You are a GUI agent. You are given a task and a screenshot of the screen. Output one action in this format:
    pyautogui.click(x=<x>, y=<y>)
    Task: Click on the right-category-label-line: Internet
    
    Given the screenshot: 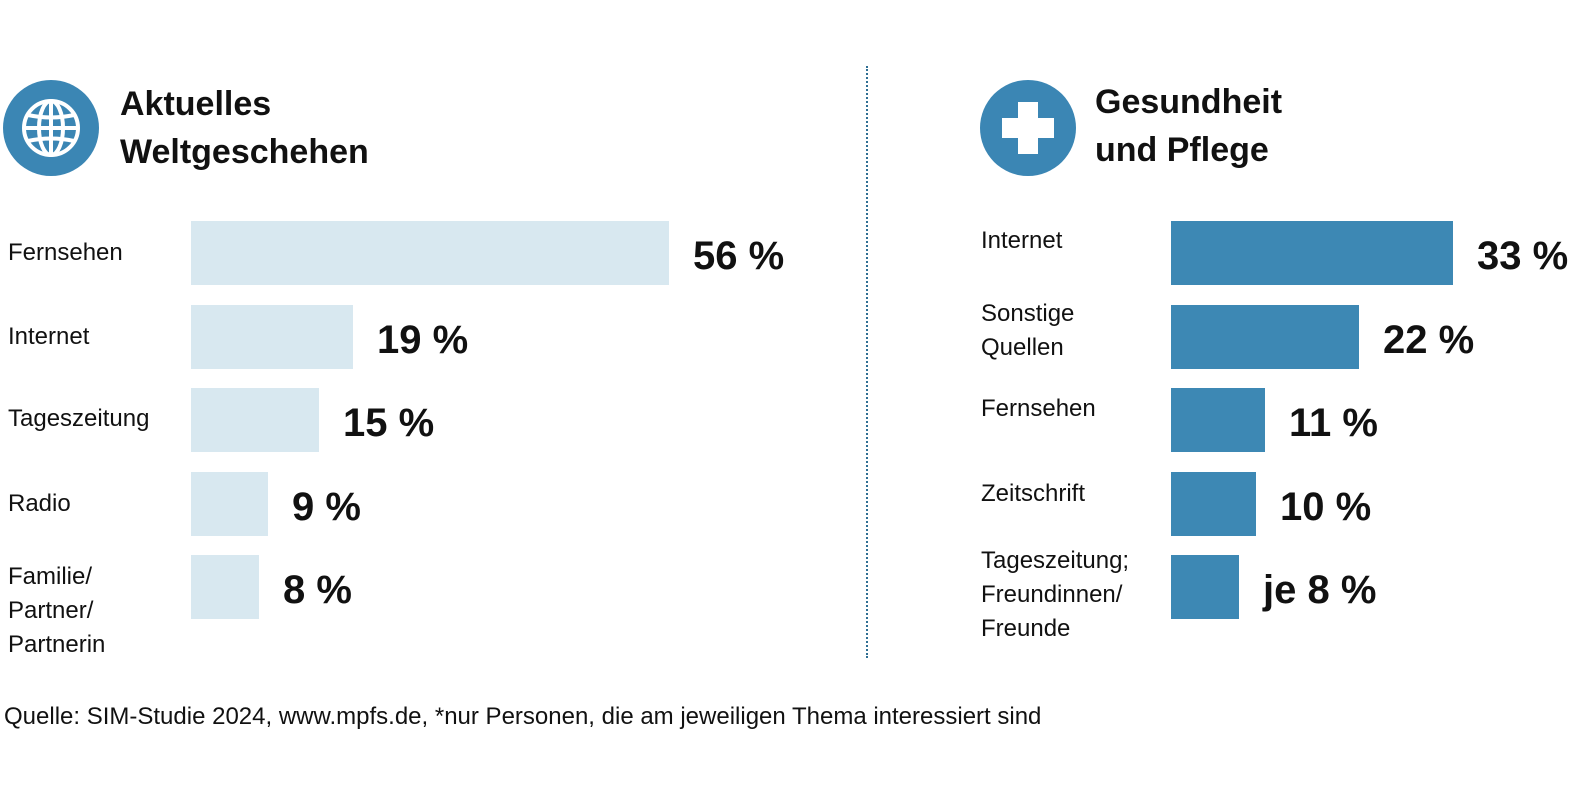 What is the action you would take?
    pyautogui.click(x=1022, y=240)
    